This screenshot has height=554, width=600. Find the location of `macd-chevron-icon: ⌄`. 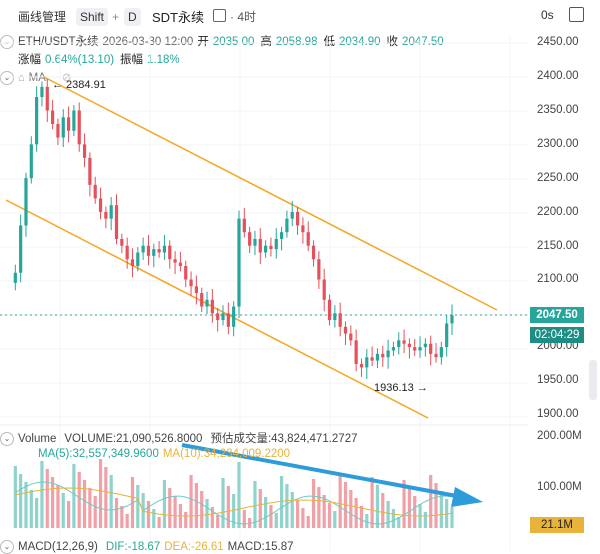

macd-chevron-icon: ⌄ is located at coordinates (7, 547).